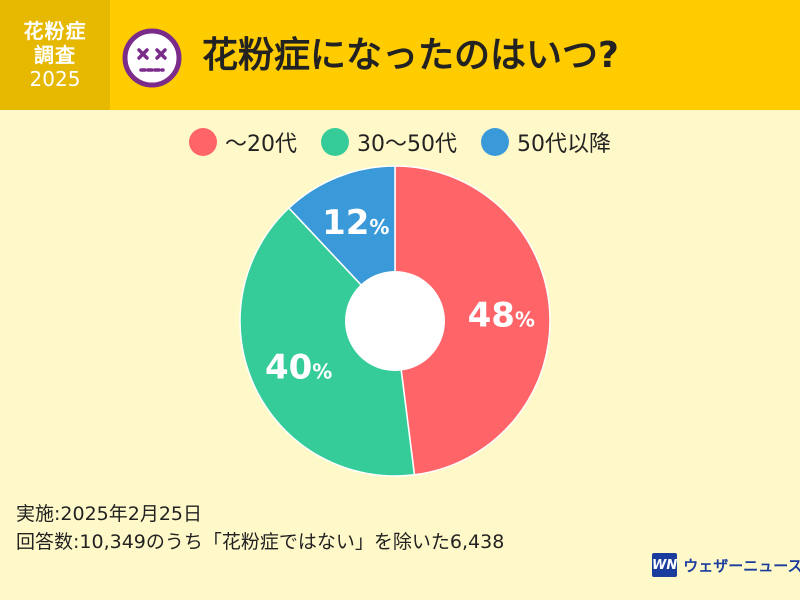 This screenshot has width=800, height=600. I want to click on legend-label-50s-plus: 50代以降, so click(564, 144).